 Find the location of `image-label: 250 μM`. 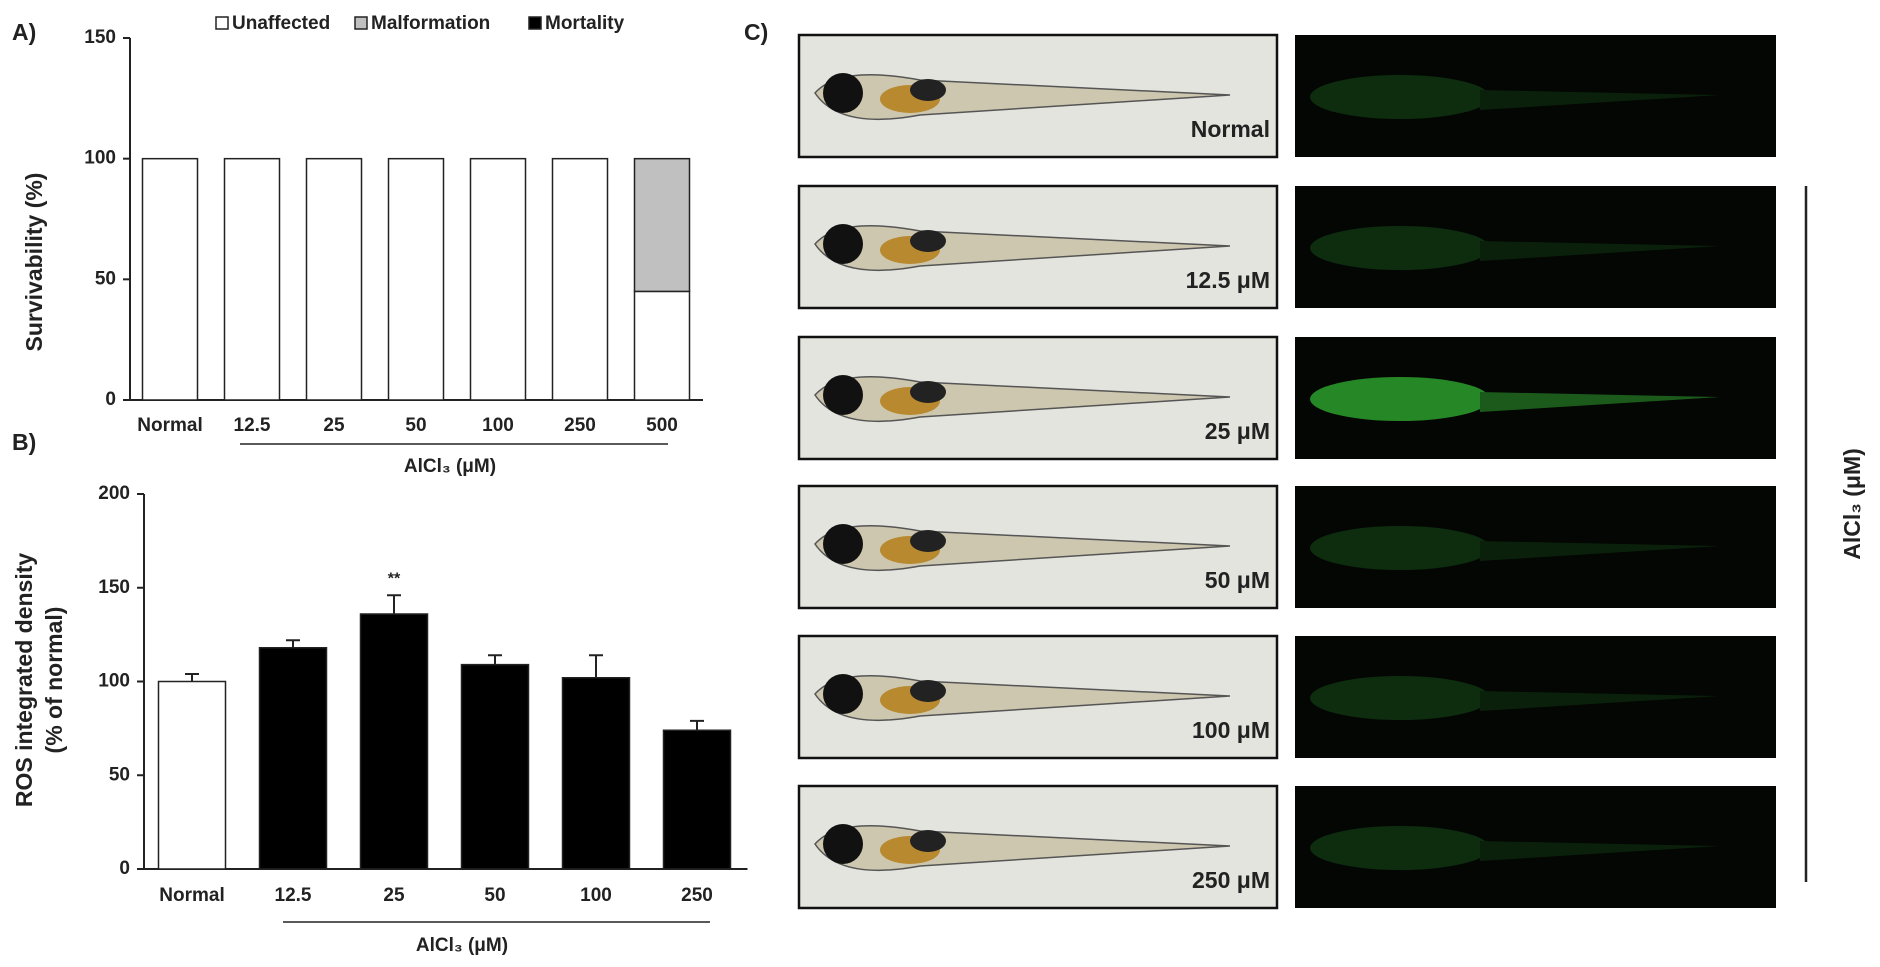

image-label: 250 μM is located at coordinates (1231, 880).